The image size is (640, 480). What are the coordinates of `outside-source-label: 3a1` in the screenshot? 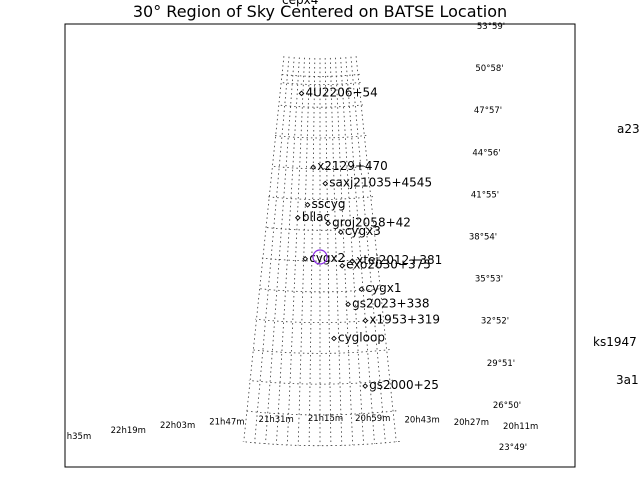 It's located at (627, 380).